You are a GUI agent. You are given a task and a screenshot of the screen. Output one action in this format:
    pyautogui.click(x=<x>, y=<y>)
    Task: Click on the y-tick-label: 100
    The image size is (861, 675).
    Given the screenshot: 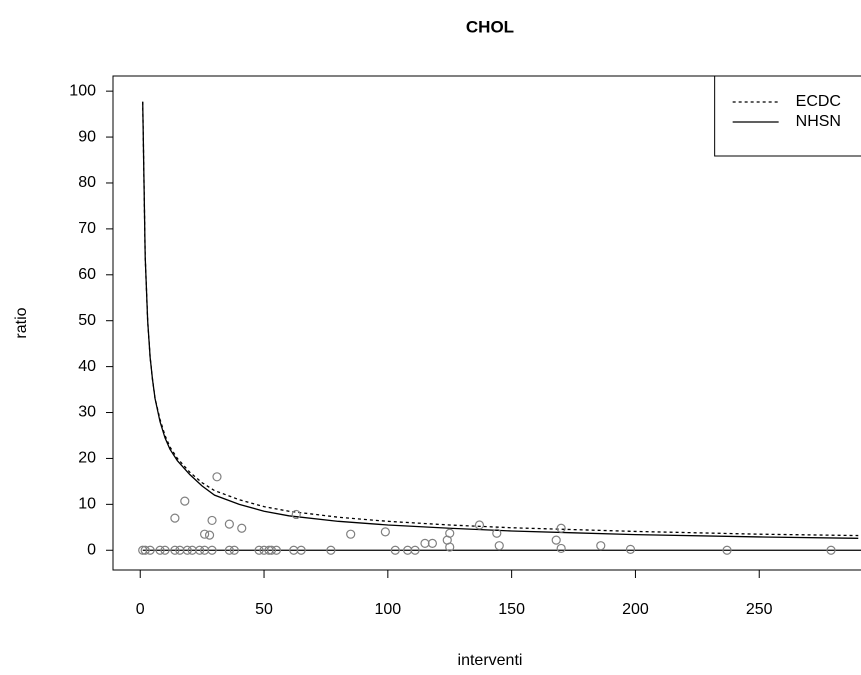 What is the action you would take?
    pyautogui.click(x=82, y=90)
    